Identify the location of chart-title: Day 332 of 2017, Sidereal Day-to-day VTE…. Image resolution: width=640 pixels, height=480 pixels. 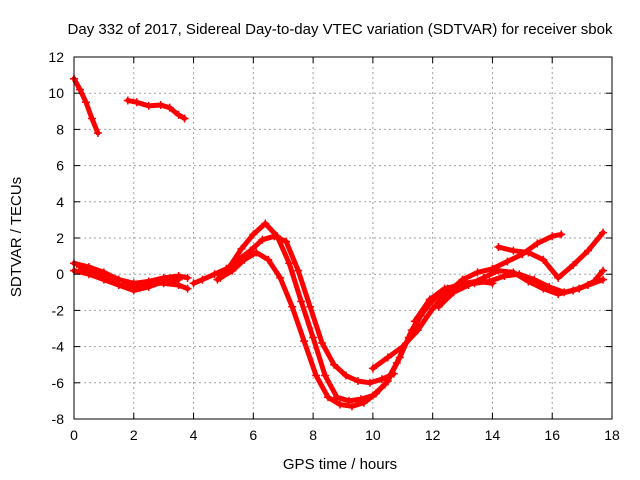
(340, 29).